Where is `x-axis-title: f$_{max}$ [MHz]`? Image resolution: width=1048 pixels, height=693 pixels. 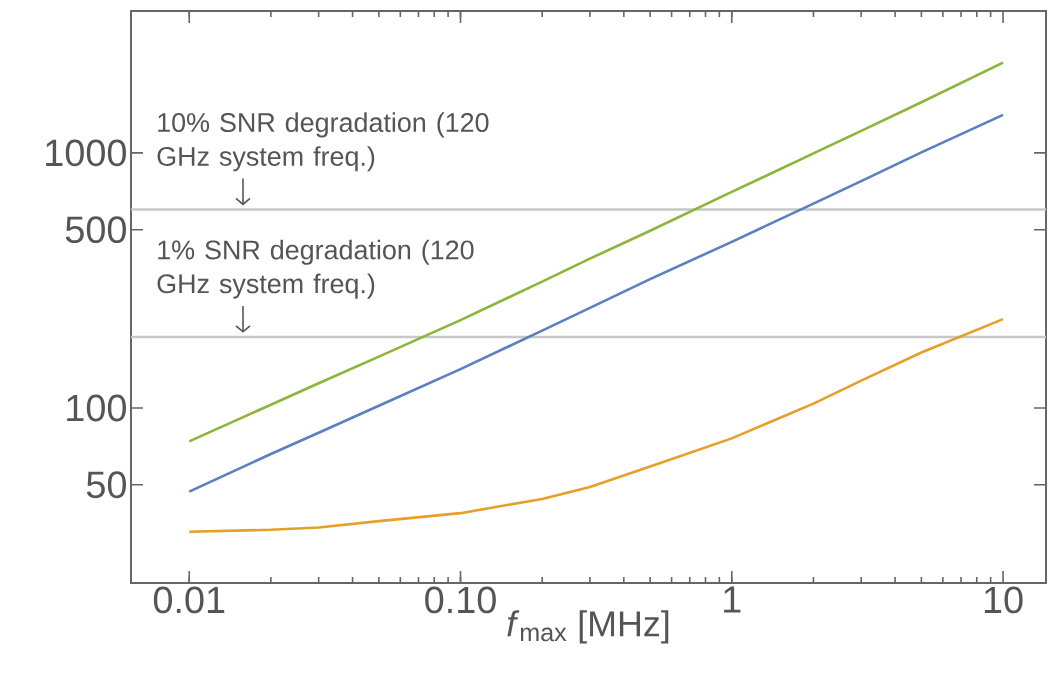
x-axis-title: f$_{max}$ [MHz] is located at coordinates (588, 627).